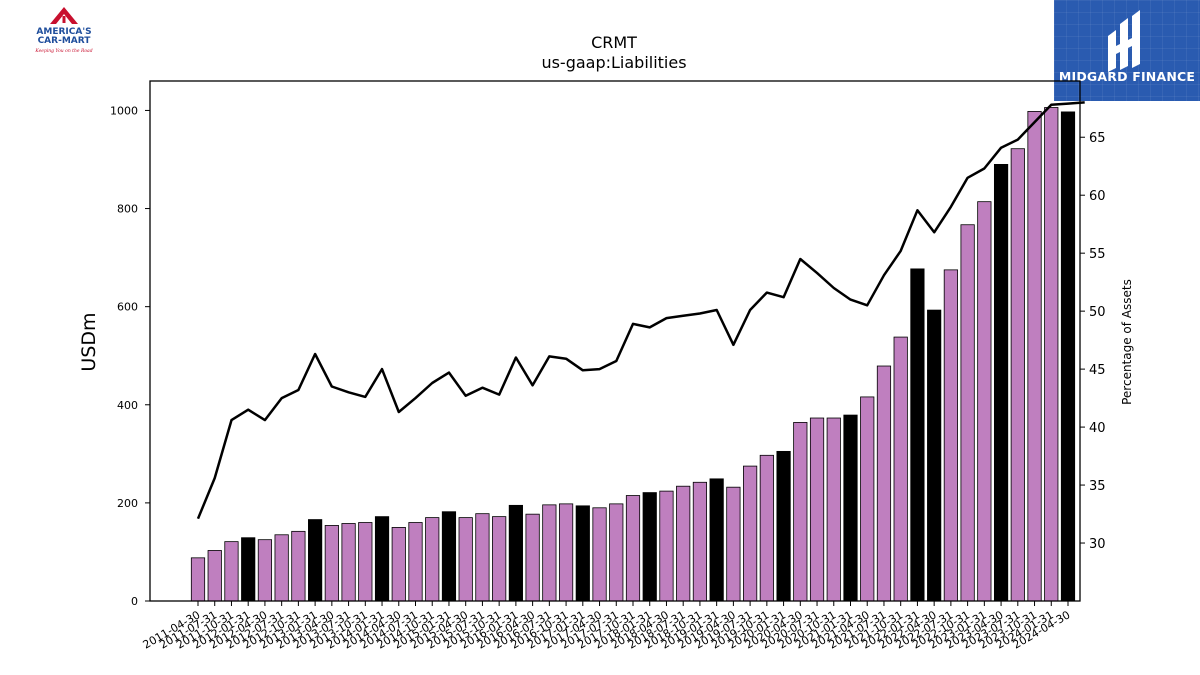  What do you see at coordinates (1127, 342) in the screenshot?
I see `y2-axis-label: Percentage of Assets` at bounding box center [1127, 342].